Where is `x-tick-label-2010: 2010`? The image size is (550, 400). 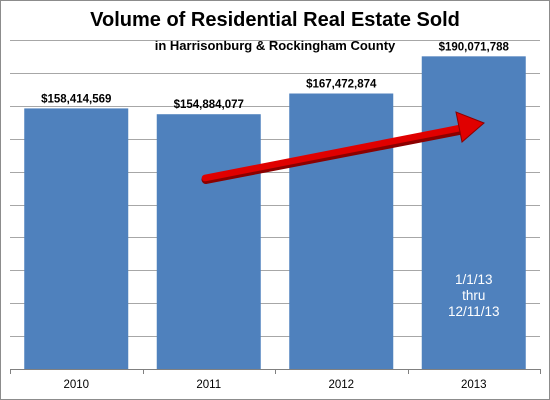 x-tick-label-2010: 2010 is located at coordinates (76, 385).